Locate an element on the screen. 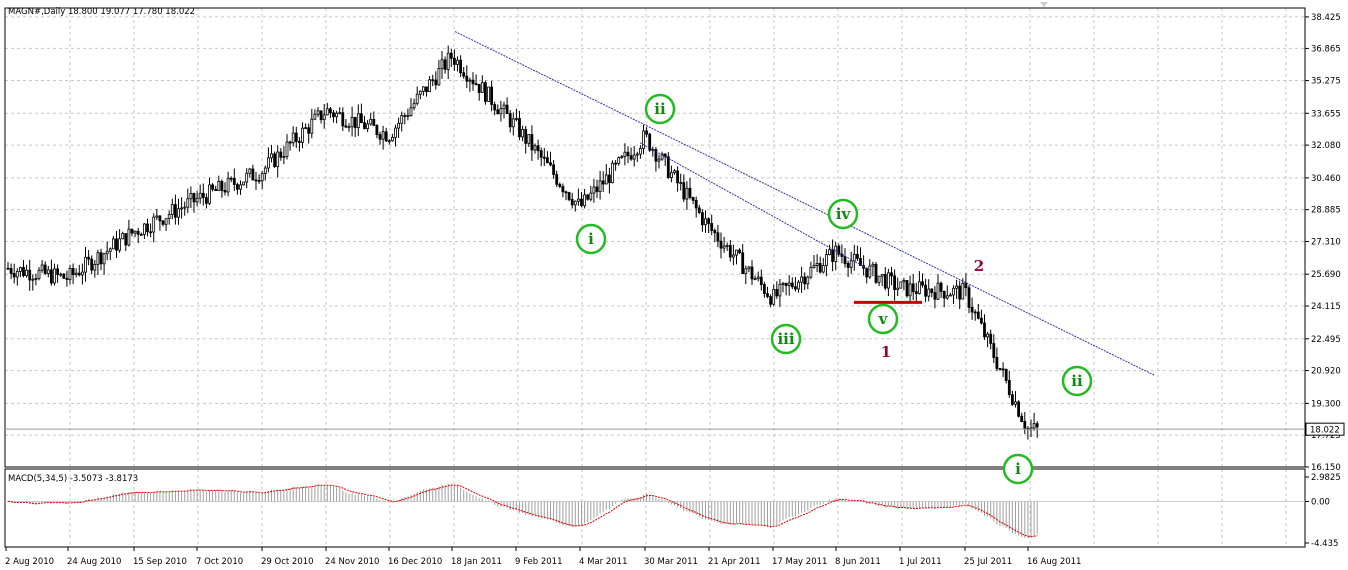  macd-panel is located at coordinates (655, 511).